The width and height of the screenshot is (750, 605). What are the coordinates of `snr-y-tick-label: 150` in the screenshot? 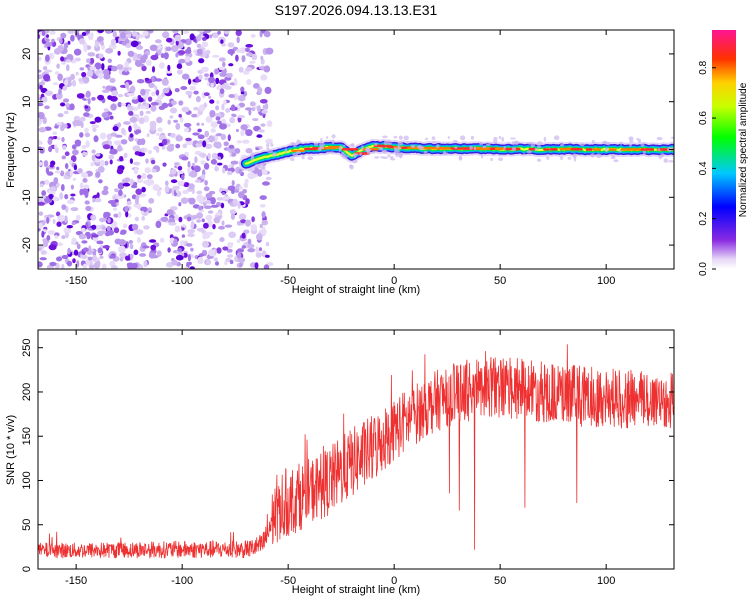 It's located at (27, 436).